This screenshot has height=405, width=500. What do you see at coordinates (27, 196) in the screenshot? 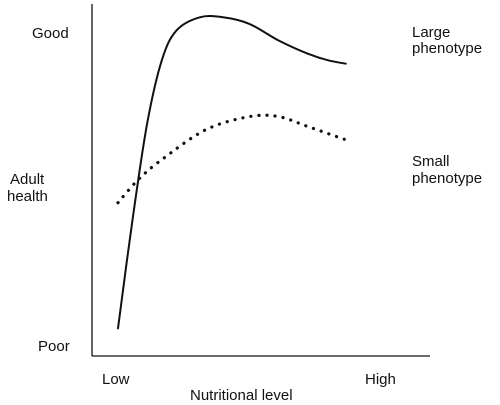
I see `y-axis-label-line-2: health` at bounding box center [27, 196].